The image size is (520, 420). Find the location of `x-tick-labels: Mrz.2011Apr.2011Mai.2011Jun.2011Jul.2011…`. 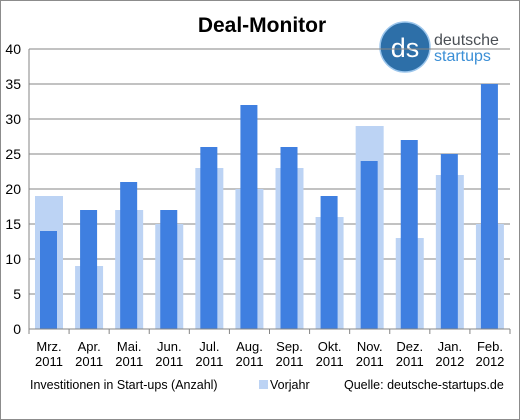

x-tick-labels: Mrz.2011Apr.2011Mai.2011Jun.2011Jul.2011… is located at coordinates (269, 354).